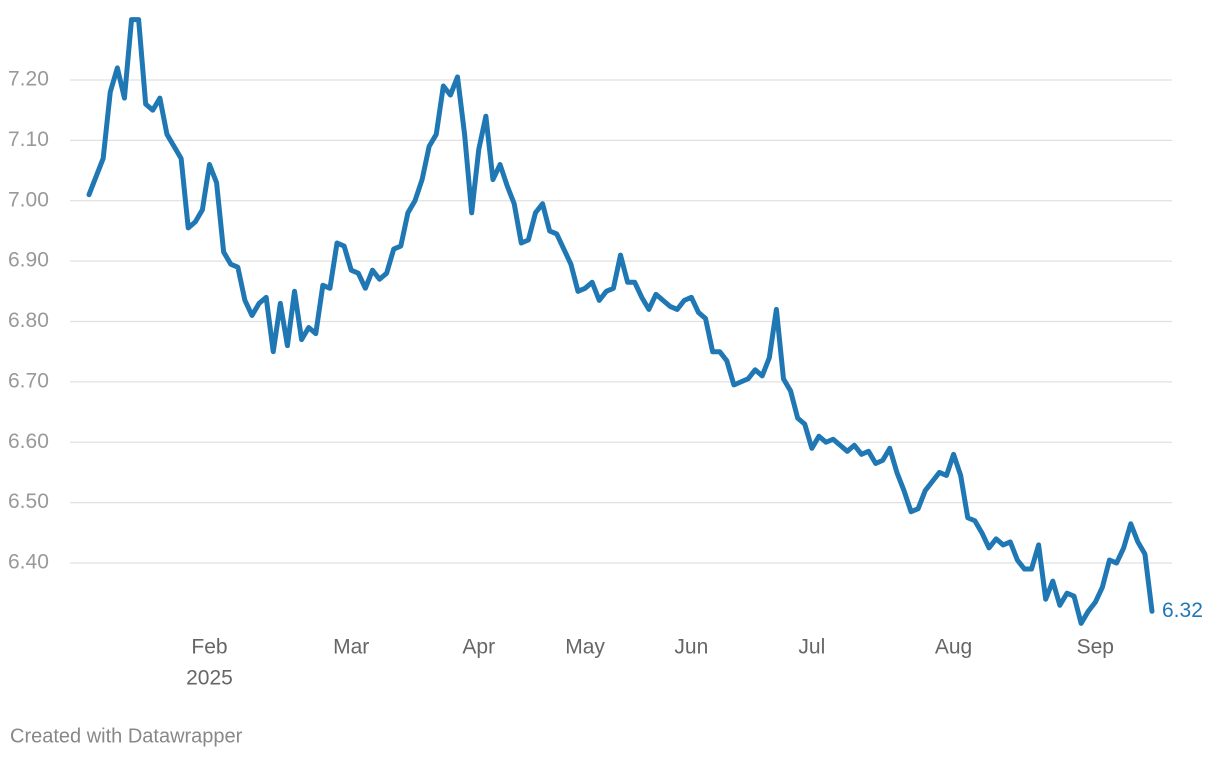  I want to click on x-tick-label: Jul, so click(811, 647).